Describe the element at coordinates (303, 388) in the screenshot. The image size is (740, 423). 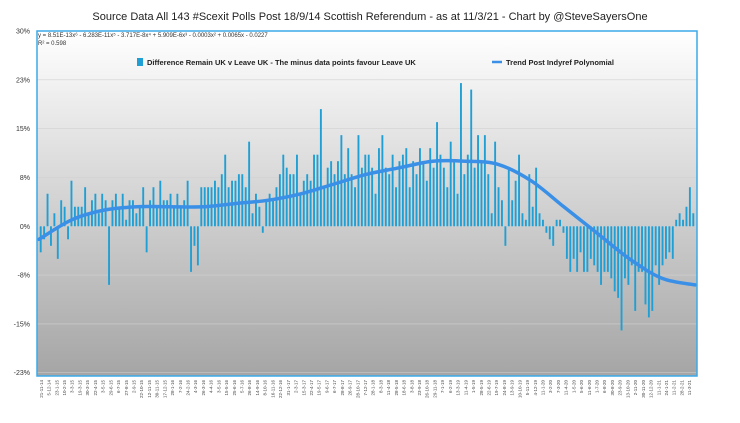
I see `x-tick-label: 15-3-17` at that location.